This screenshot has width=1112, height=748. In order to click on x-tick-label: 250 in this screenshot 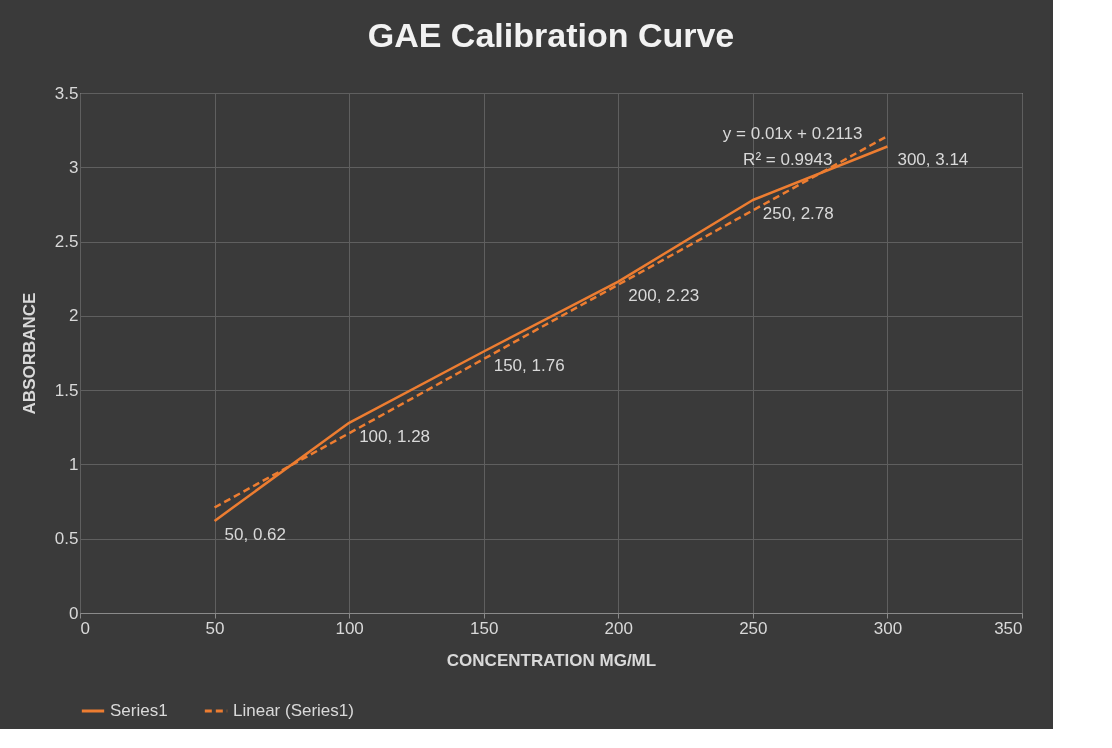, I will do `click(753, 628)`.